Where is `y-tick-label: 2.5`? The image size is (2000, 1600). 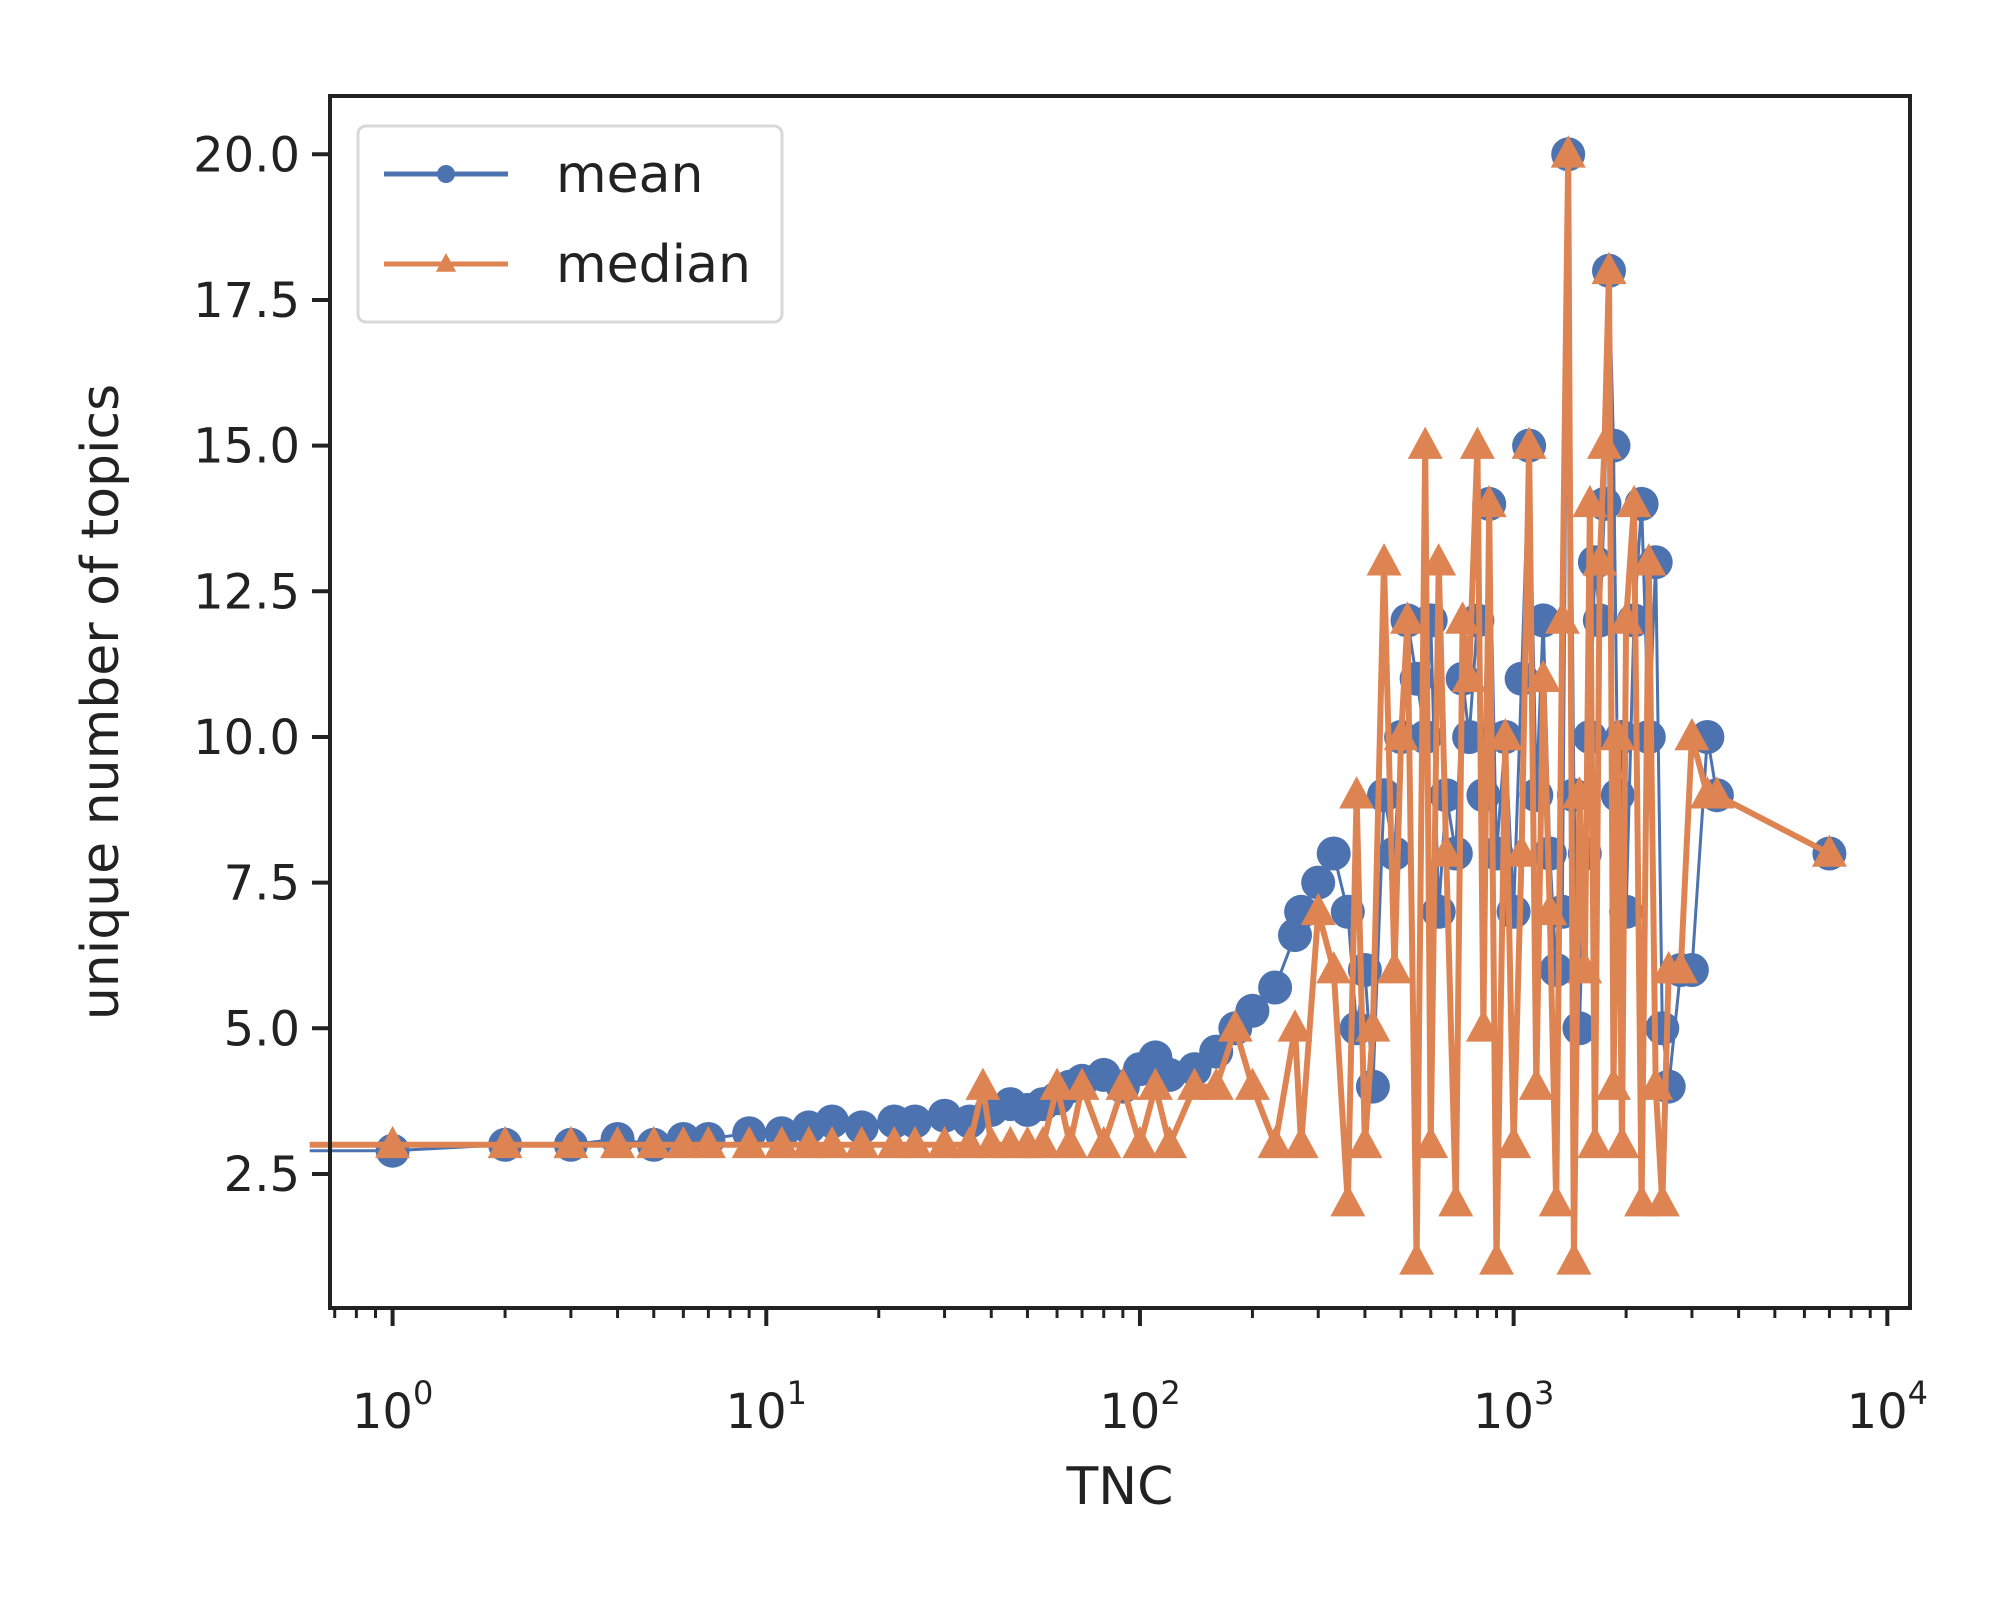 y-tick-label: 2.5 is located at coordinates (262, 1175).